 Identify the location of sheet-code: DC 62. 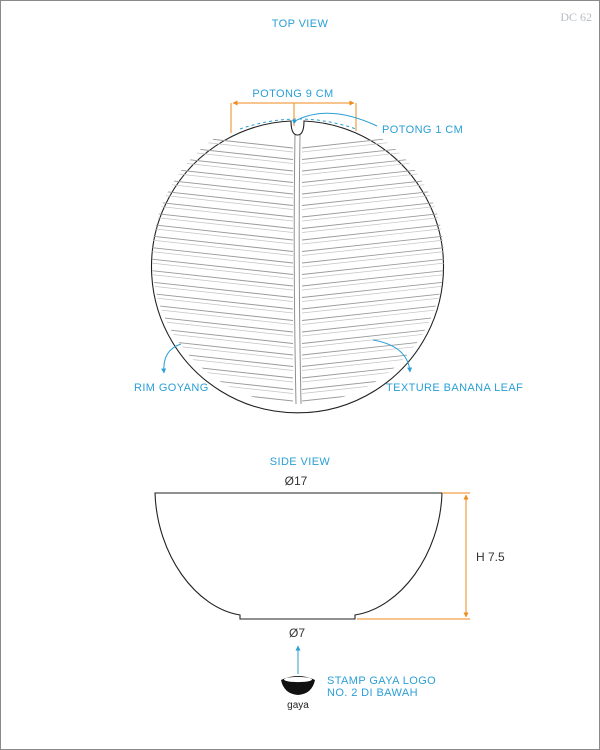
(576, 17).